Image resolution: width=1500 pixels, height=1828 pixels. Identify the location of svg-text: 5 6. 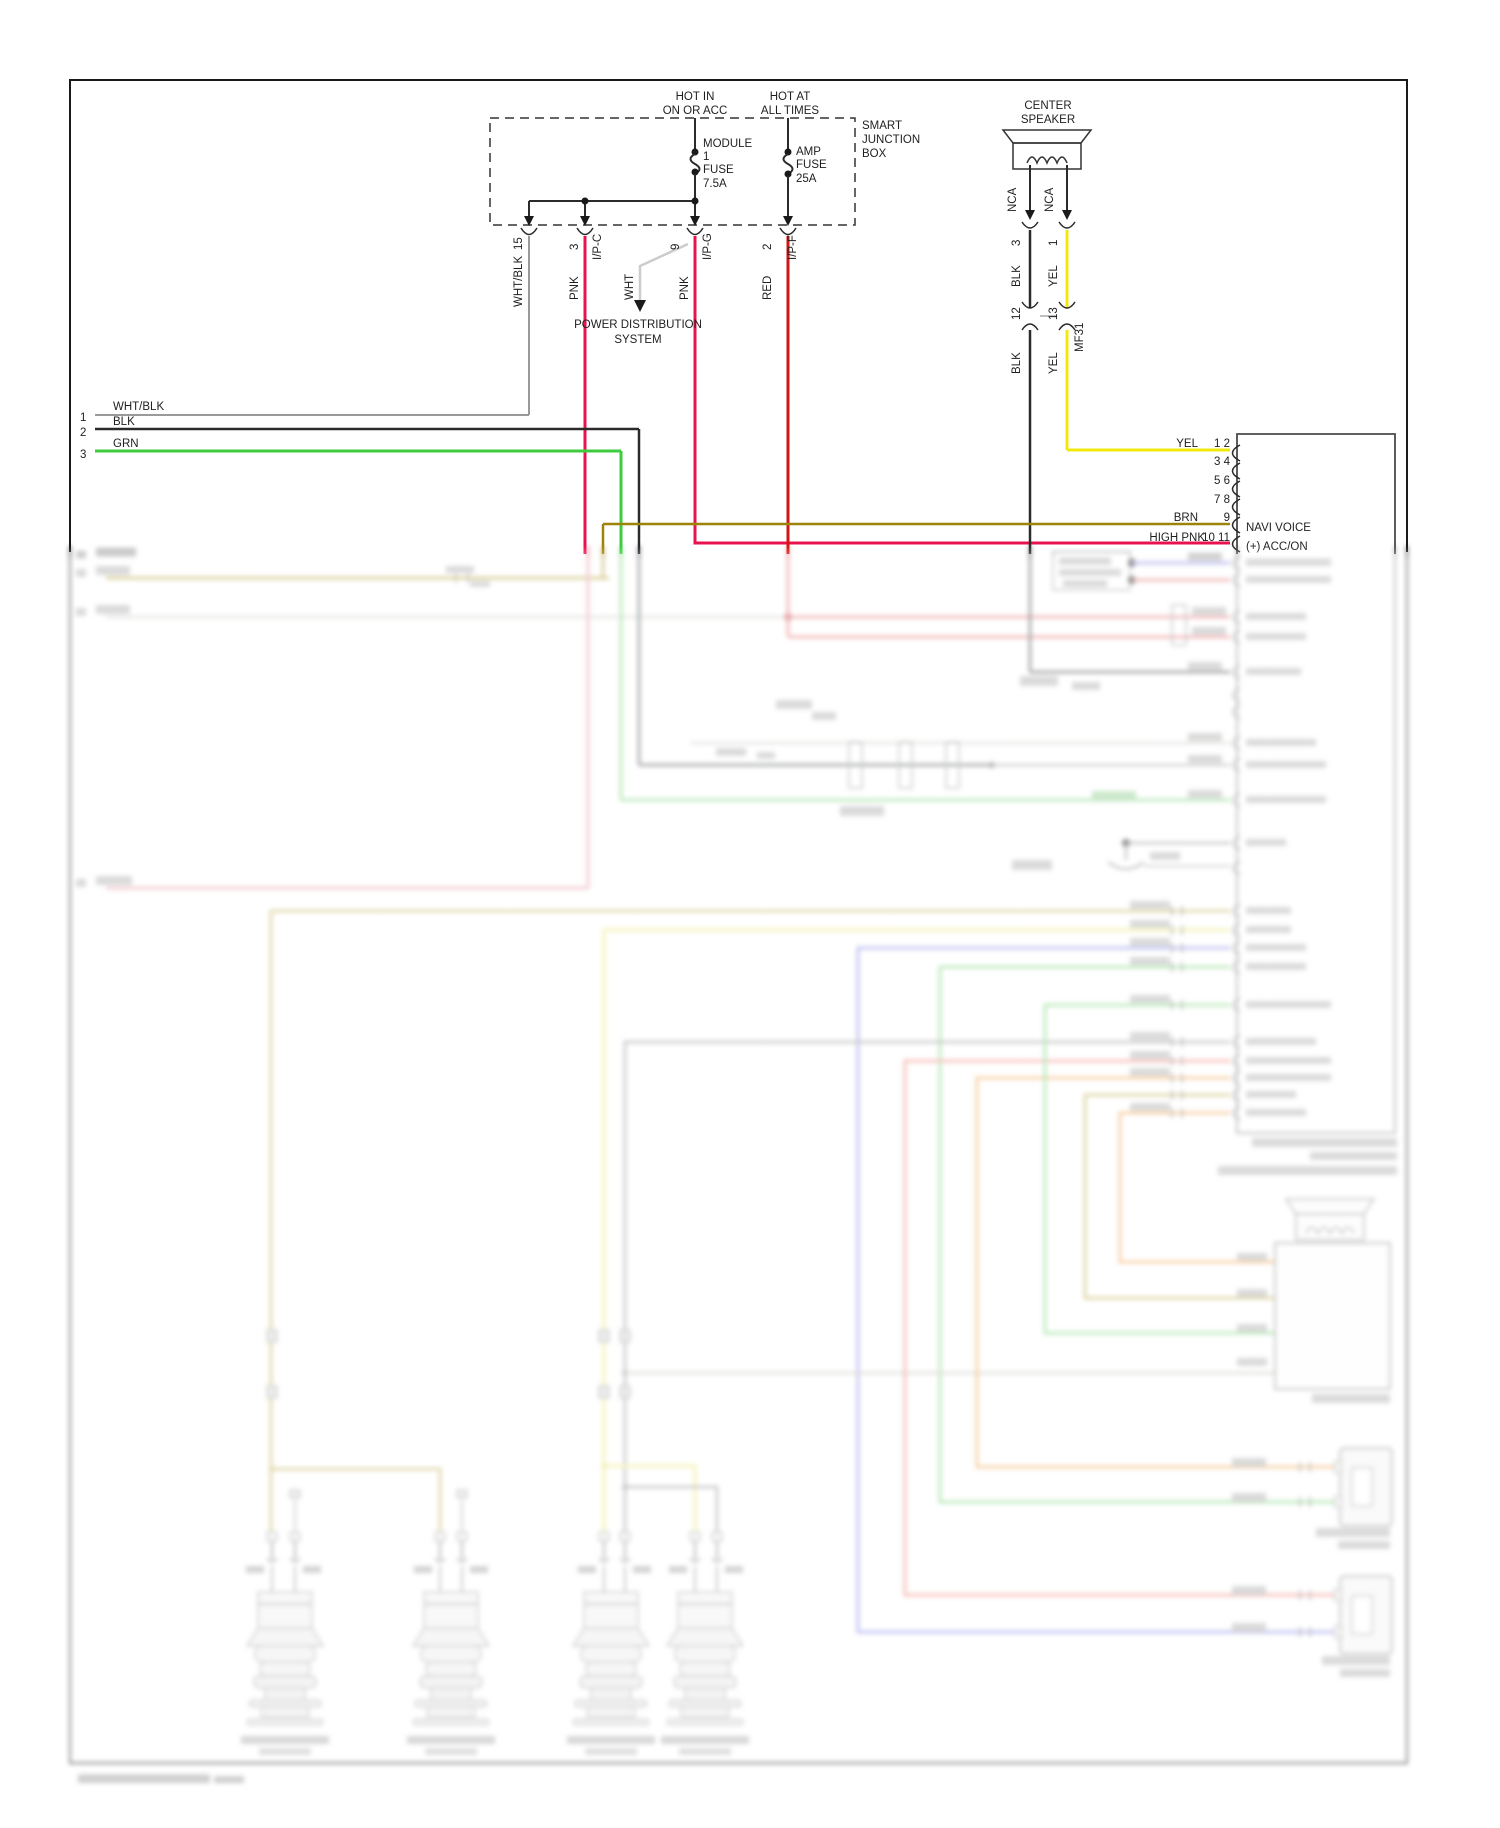
(1222, 481).